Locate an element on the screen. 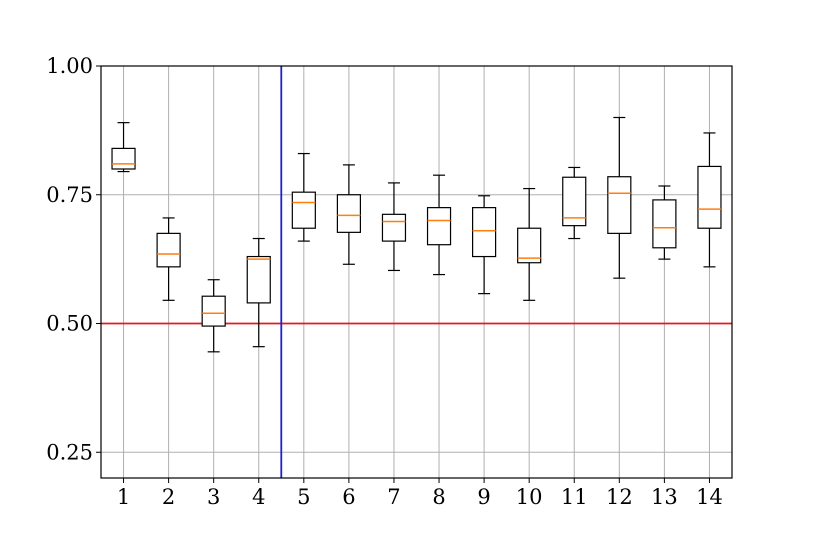 This screenshot has height=538, width=814. x-tick-label-3: 3 is located at coordinates (213, 497).